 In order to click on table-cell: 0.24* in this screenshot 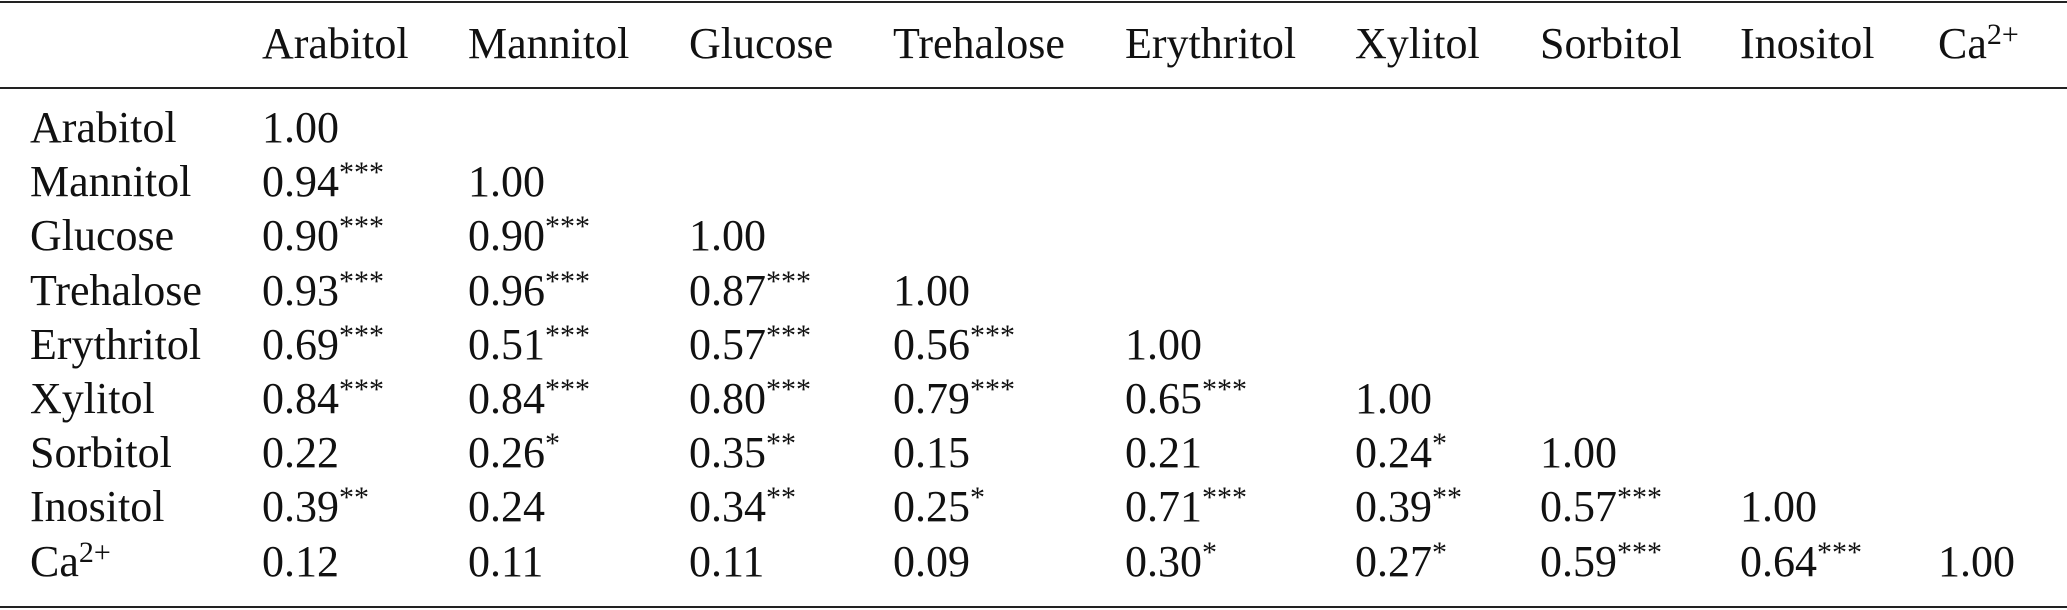, I will do `click(1401, 453)`.